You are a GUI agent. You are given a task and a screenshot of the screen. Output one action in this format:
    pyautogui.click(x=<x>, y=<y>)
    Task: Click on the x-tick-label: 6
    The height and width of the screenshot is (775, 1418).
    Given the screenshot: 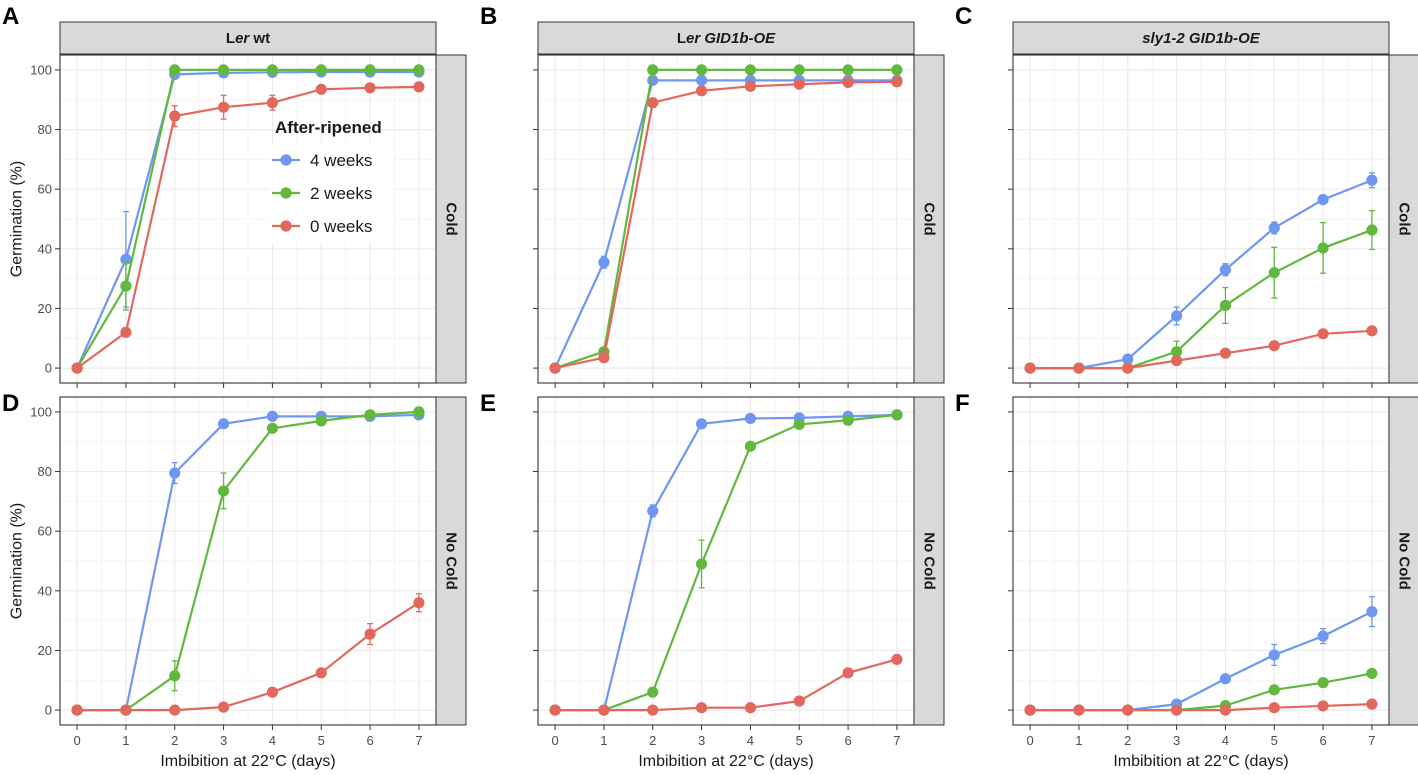 What is the action you would take?
    pyautogui.click(x=847, y=740)
    